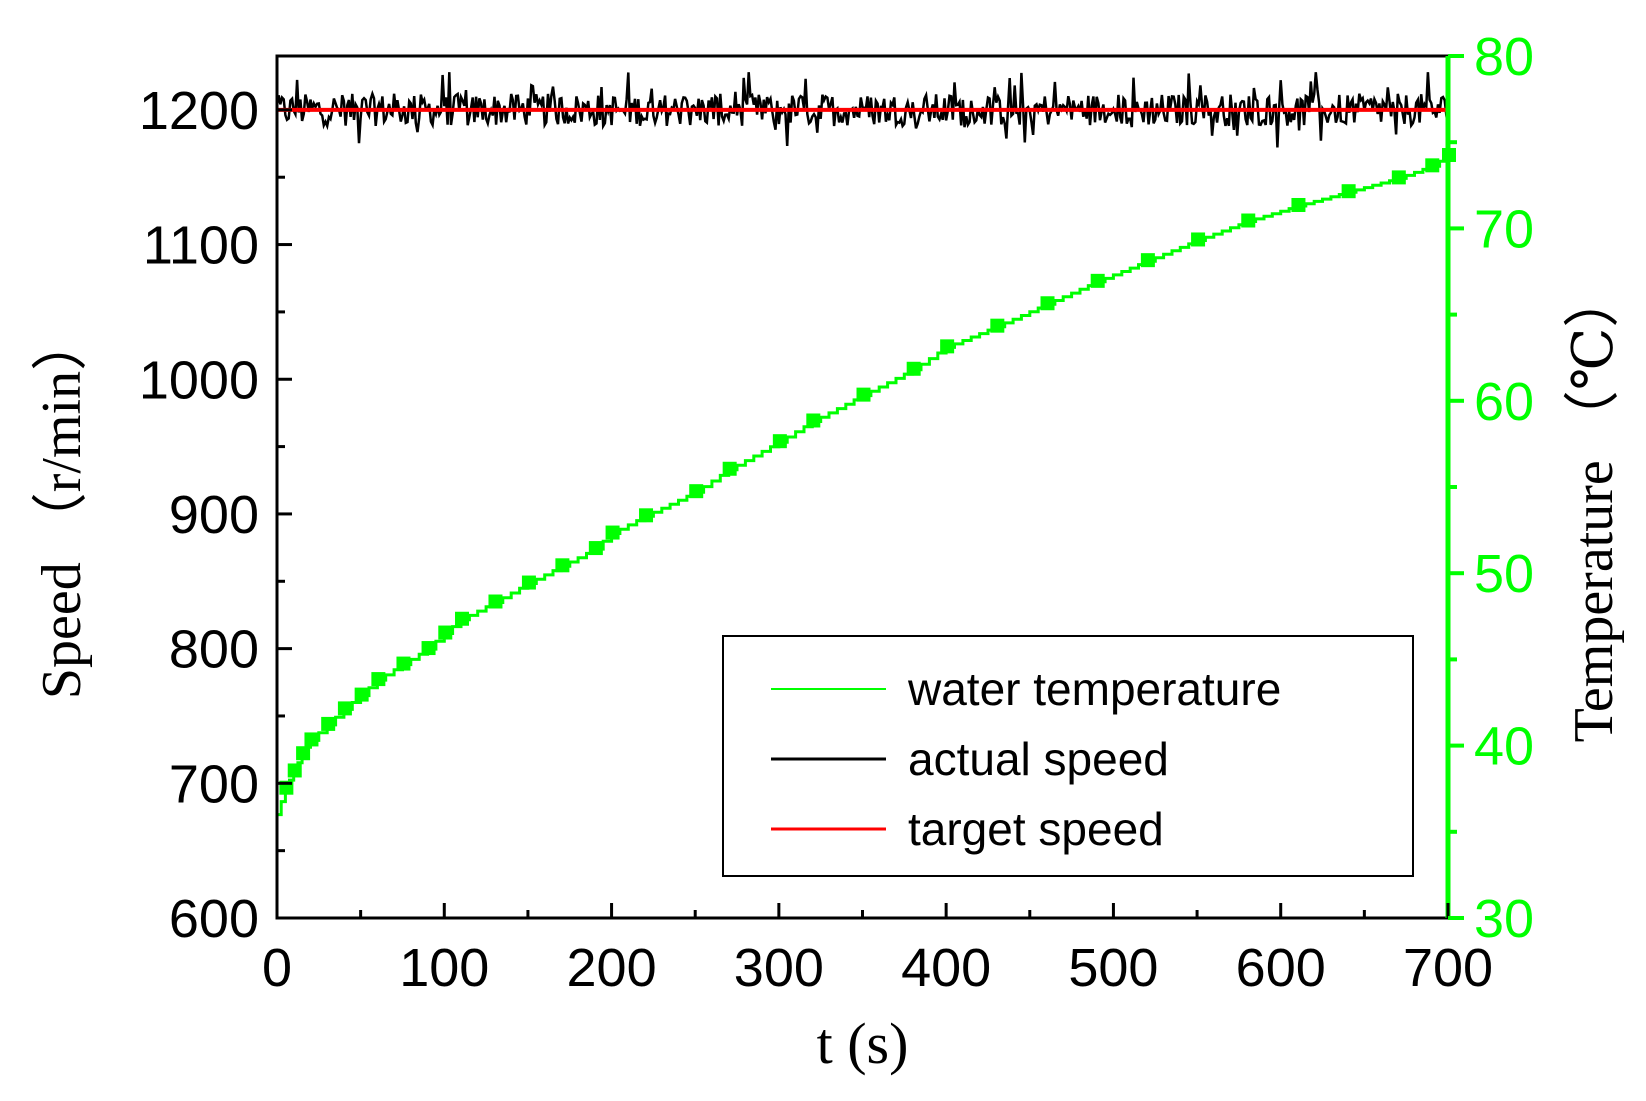 The height and width of the screenshot is (1101, 1646). What do you see at coordinates (1504, 229) in the screenshot?
I see `y-right-tick-label-70: 70` at bounding box center [1504, 229].